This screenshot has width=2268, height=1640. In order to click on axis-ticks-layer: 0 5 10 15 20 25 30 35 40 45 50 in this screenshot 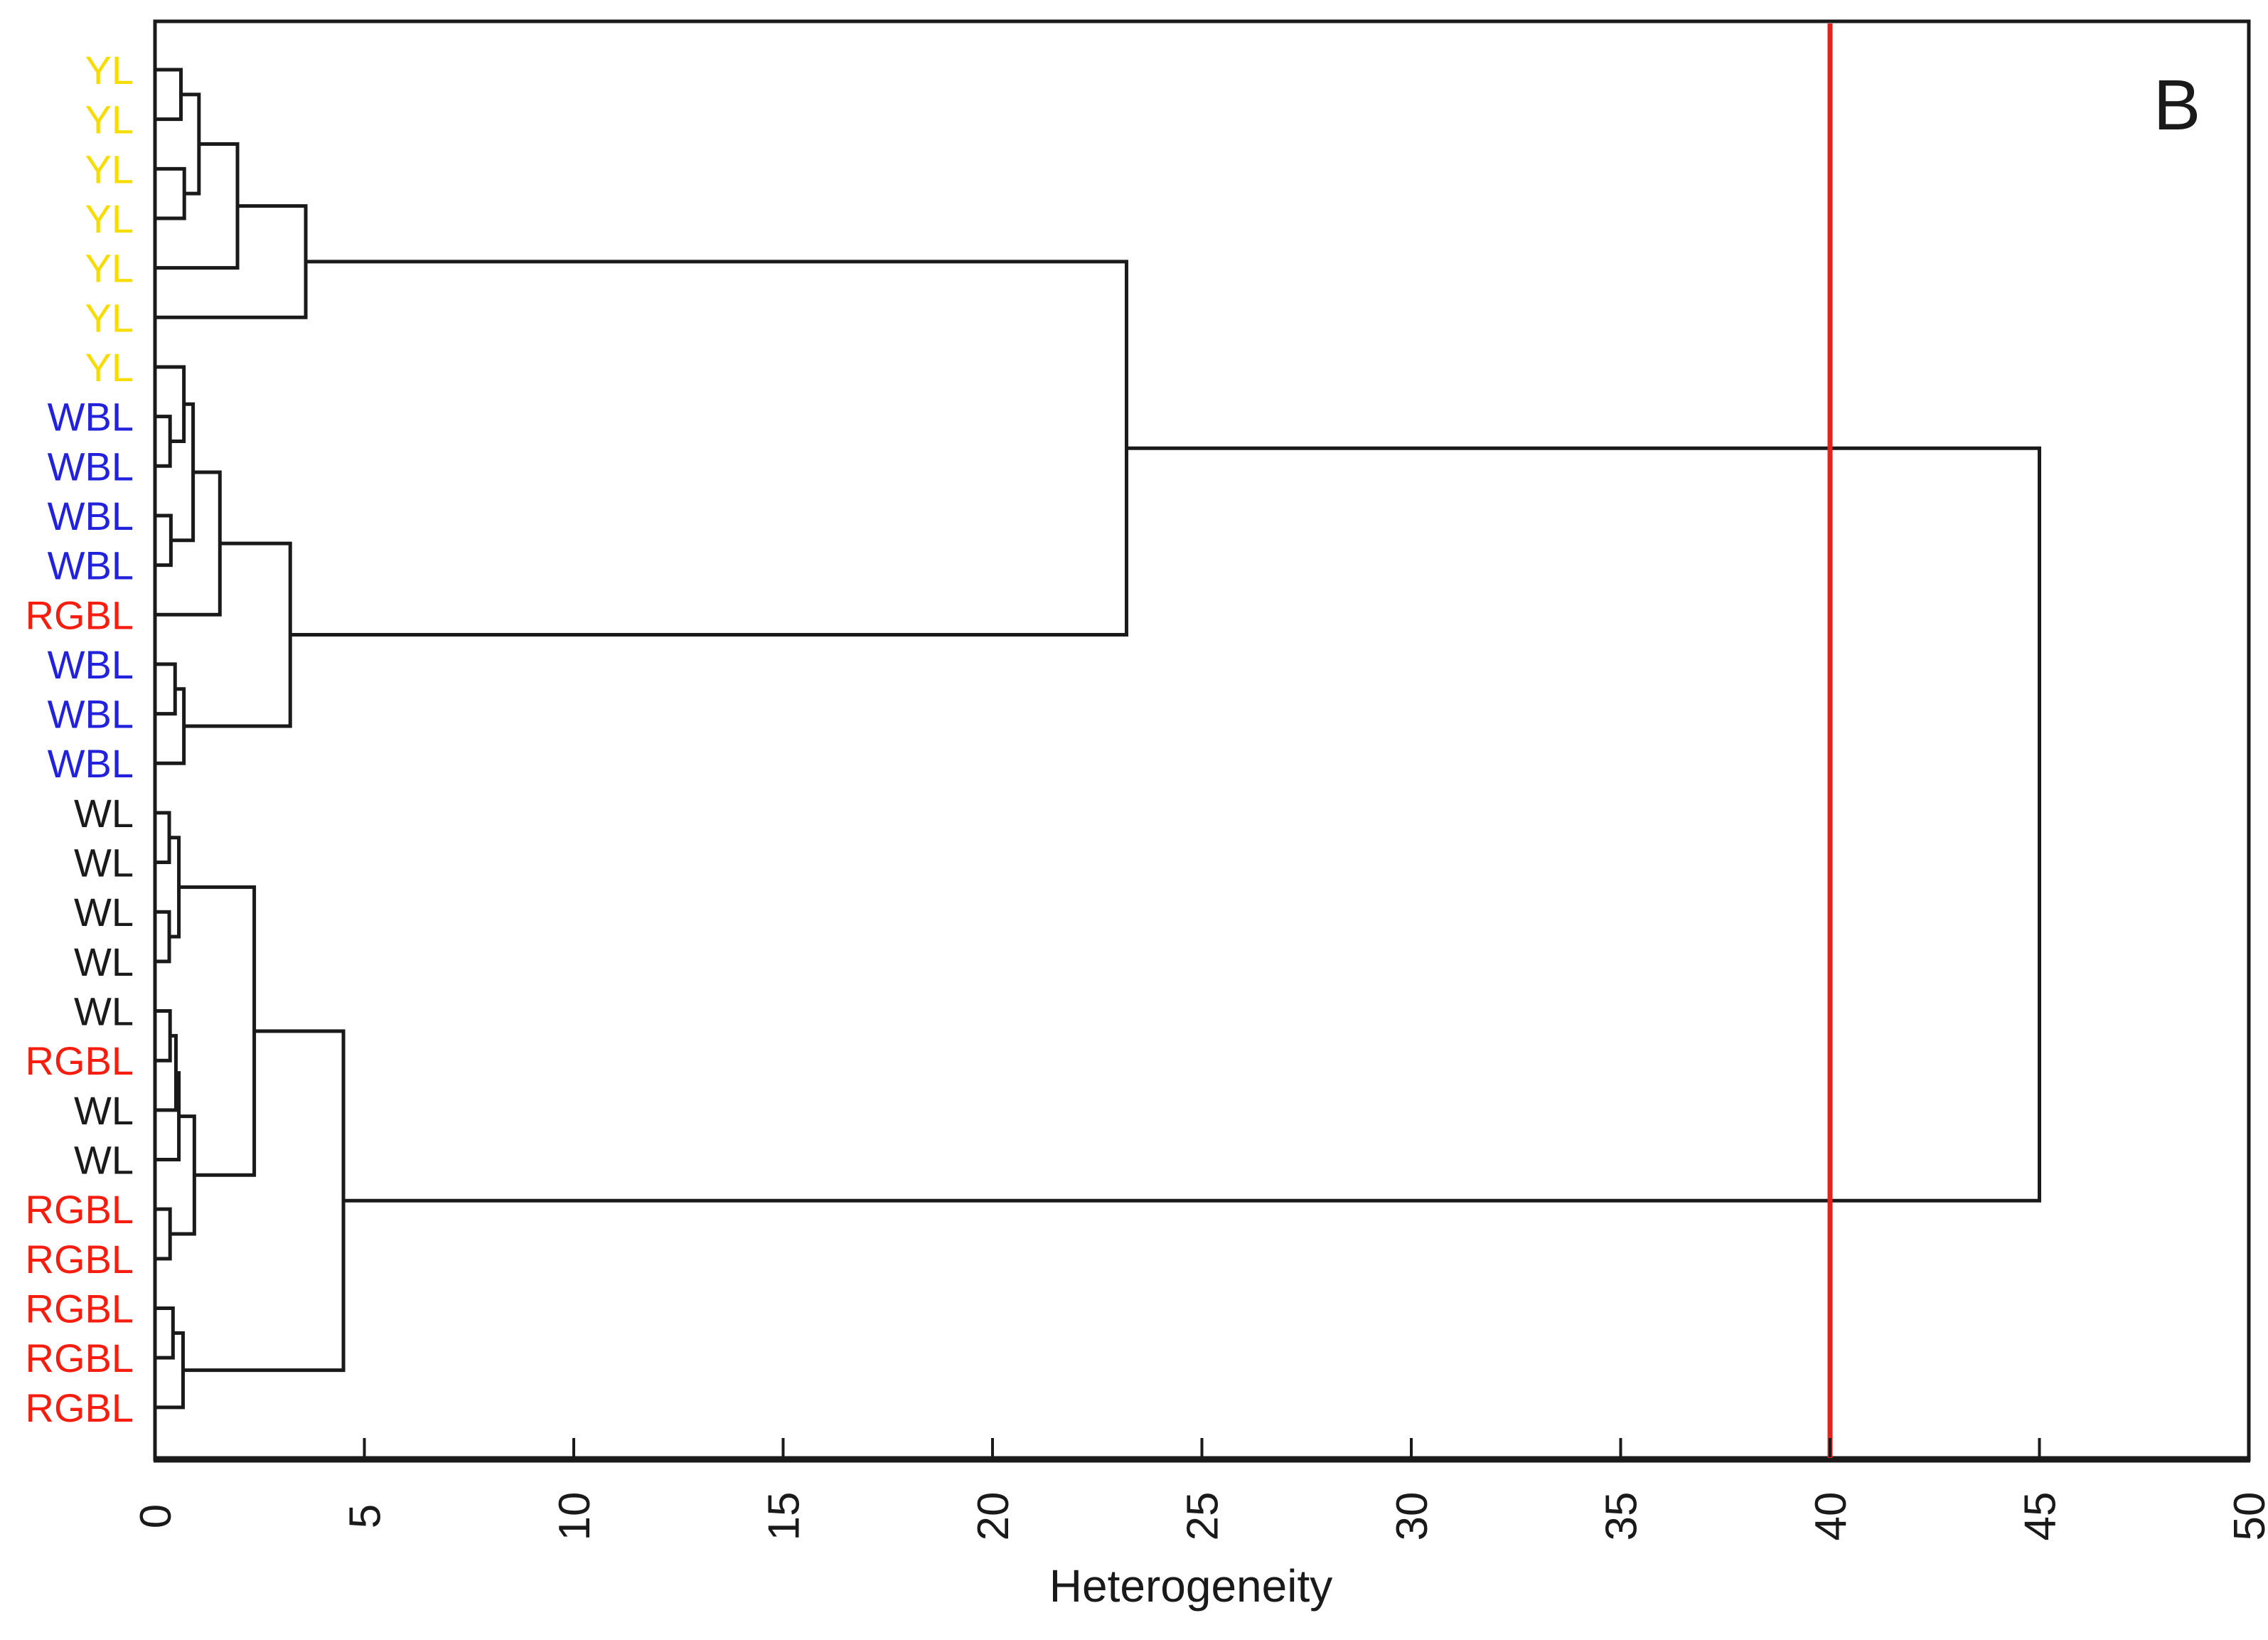, I will do `click(1200, 1489)`.